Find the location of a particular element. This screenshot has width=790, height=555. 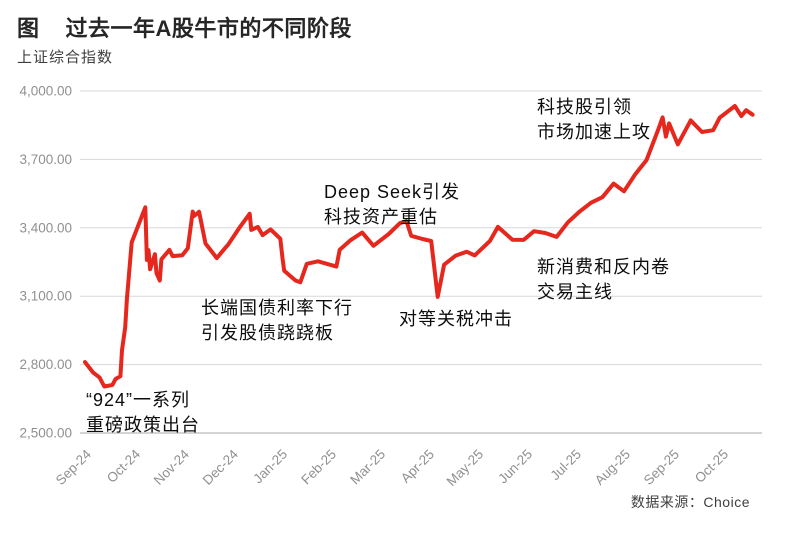

annotation-consumption-antiinvolution: 新消费和反内卷 交易主线 is located at coordinates (603, 279).